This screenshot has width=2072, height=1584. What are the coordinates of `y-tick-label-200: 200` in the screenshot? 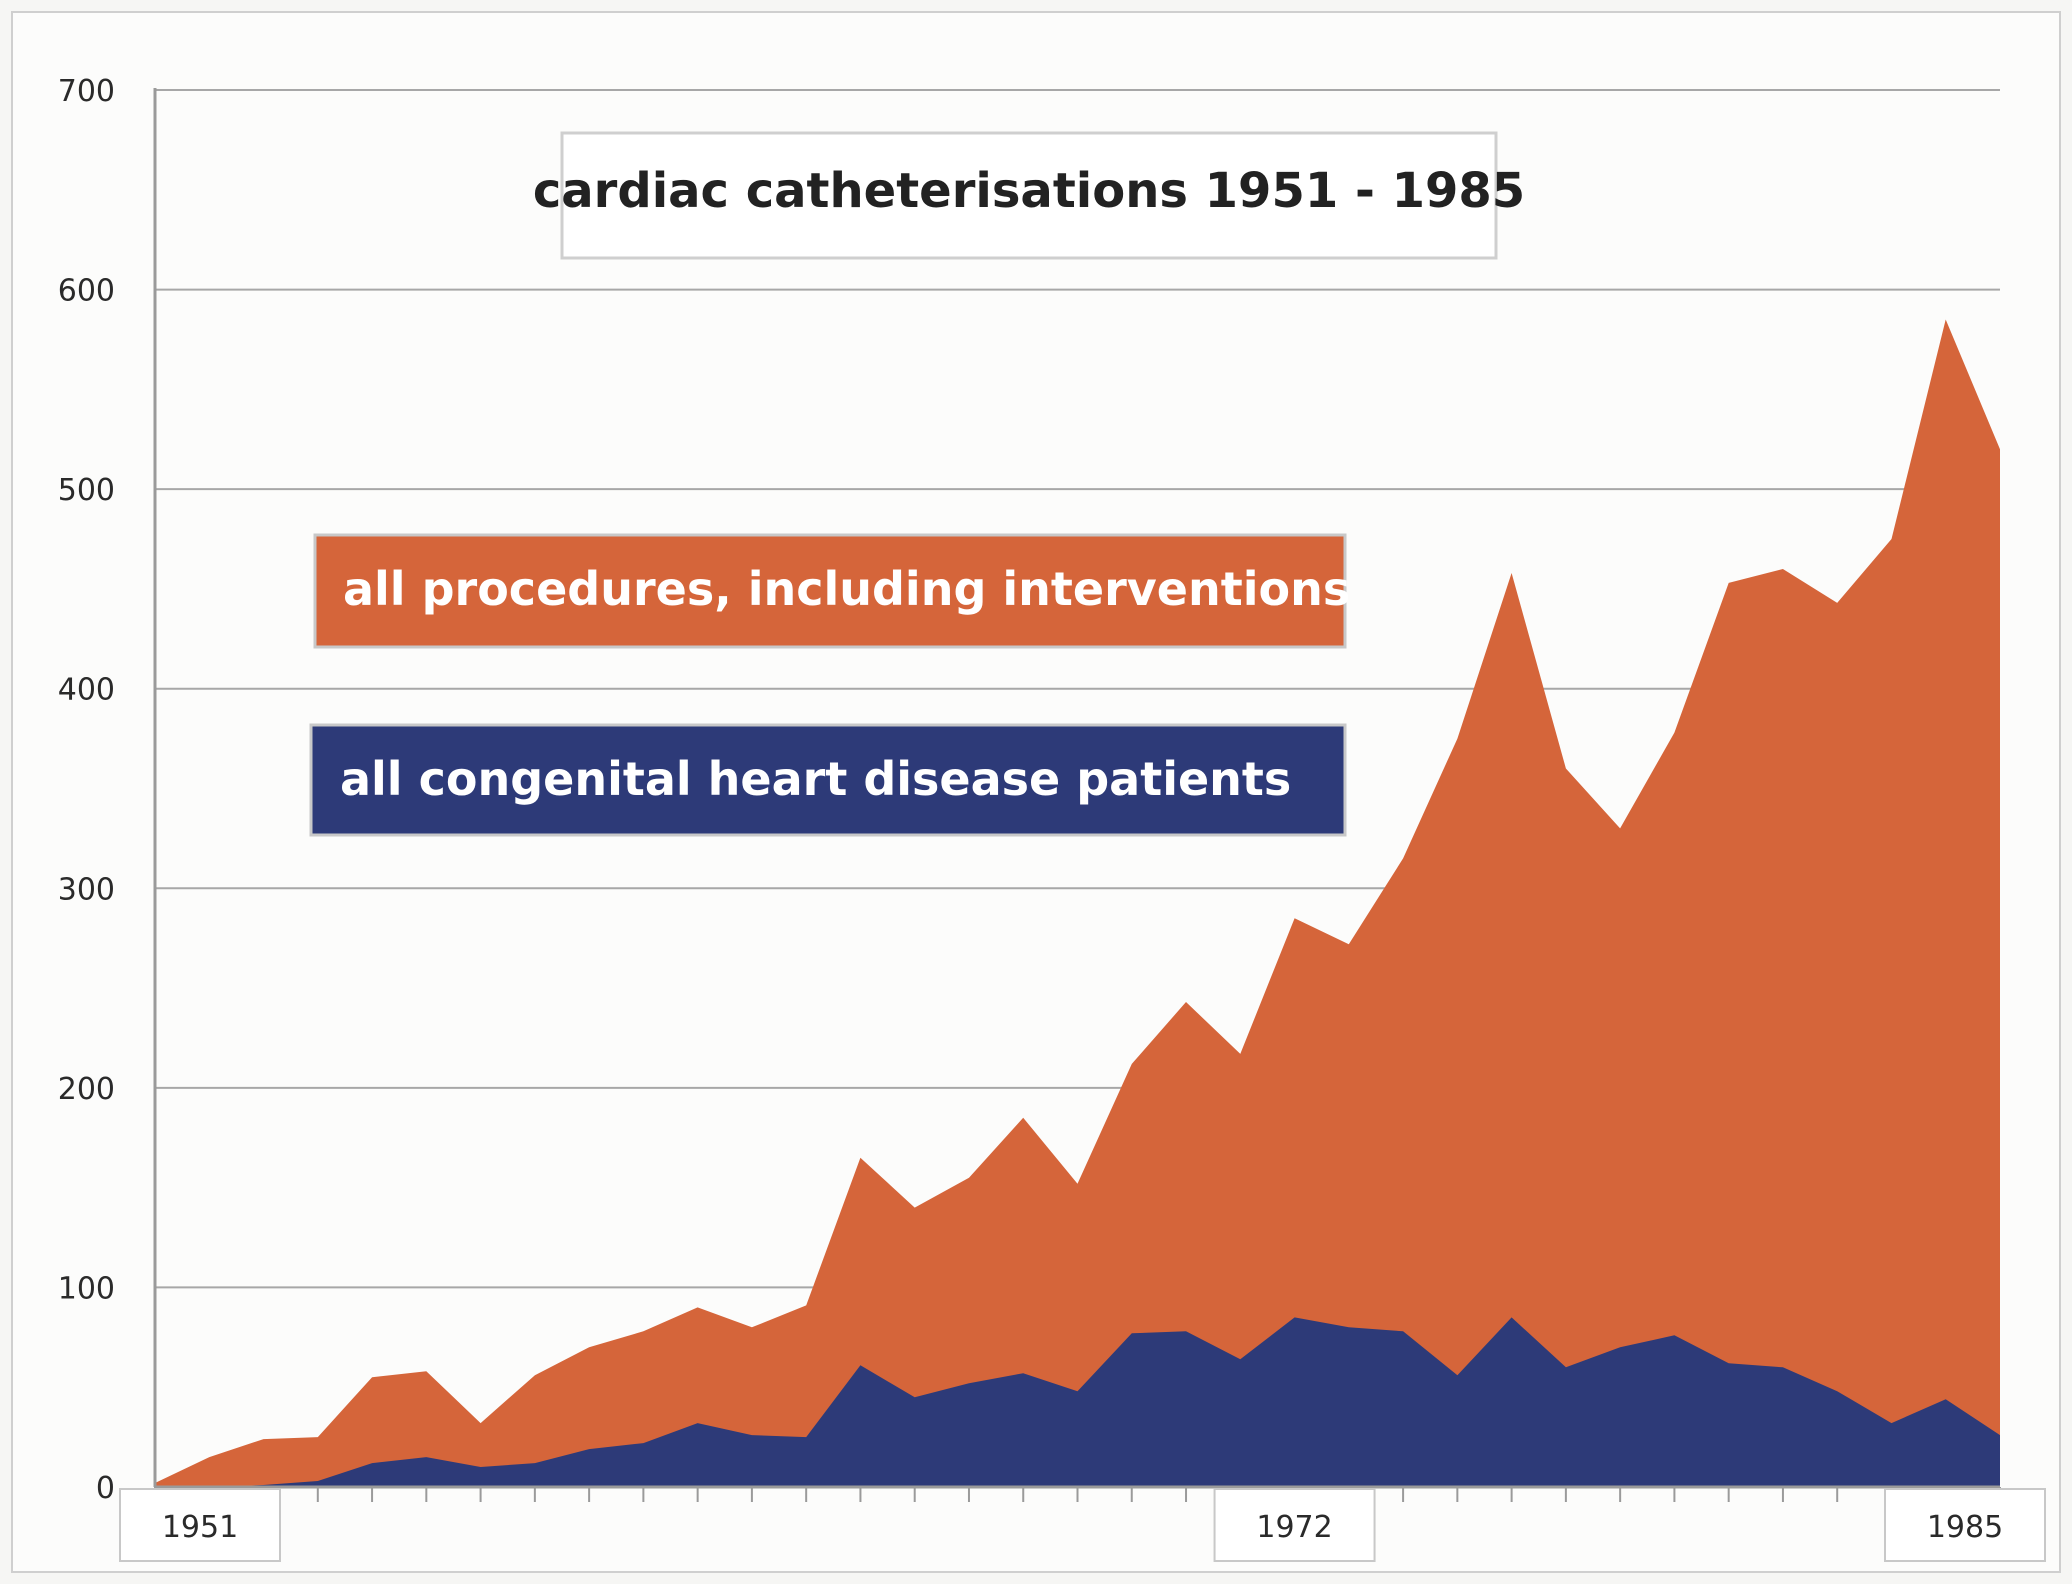 It's located at (86, 1089).